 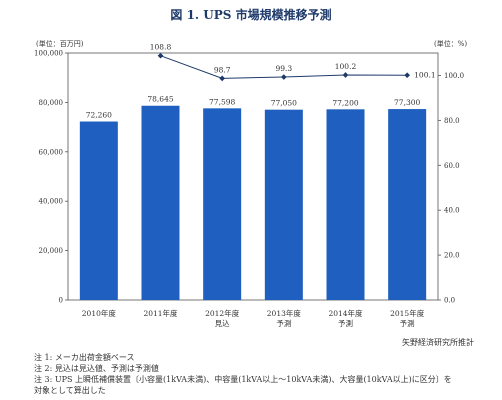 What do you see at coordinates (452, 211) in the screenshot?
I see `right-tick-label: 40.0` at bounding box center [452, 211].